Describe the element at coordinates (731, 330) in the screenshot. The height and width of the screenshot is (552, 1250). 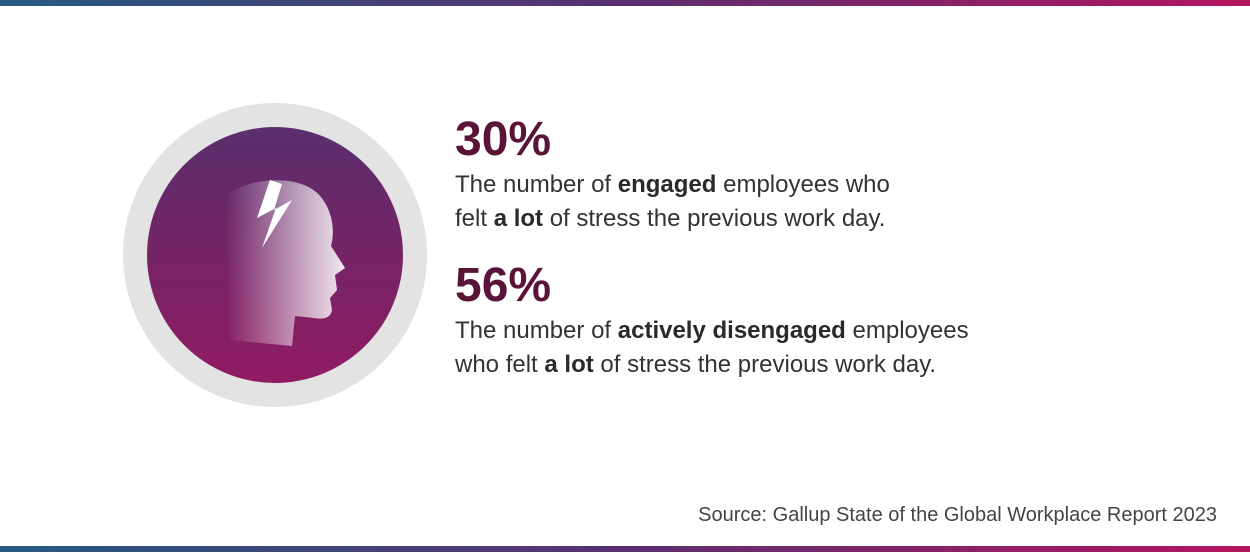
I see `emphasis: actively disengaged` at that location.